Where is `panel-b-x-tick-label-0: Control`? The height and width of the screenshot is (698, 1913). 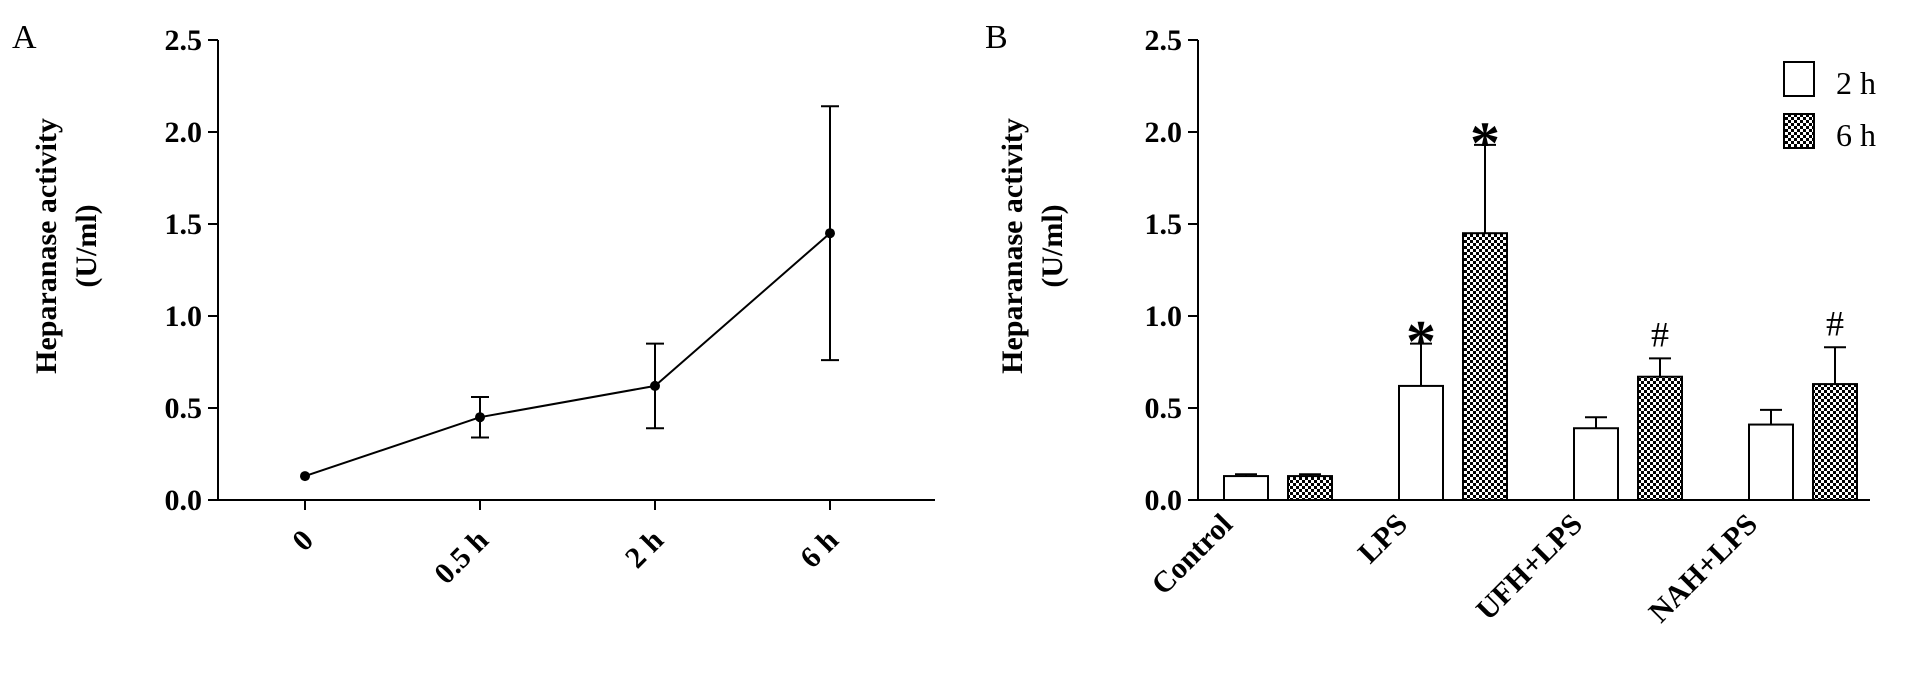 panel-b-x-tick-label-0: Control is located at coordinates (1192, 555).